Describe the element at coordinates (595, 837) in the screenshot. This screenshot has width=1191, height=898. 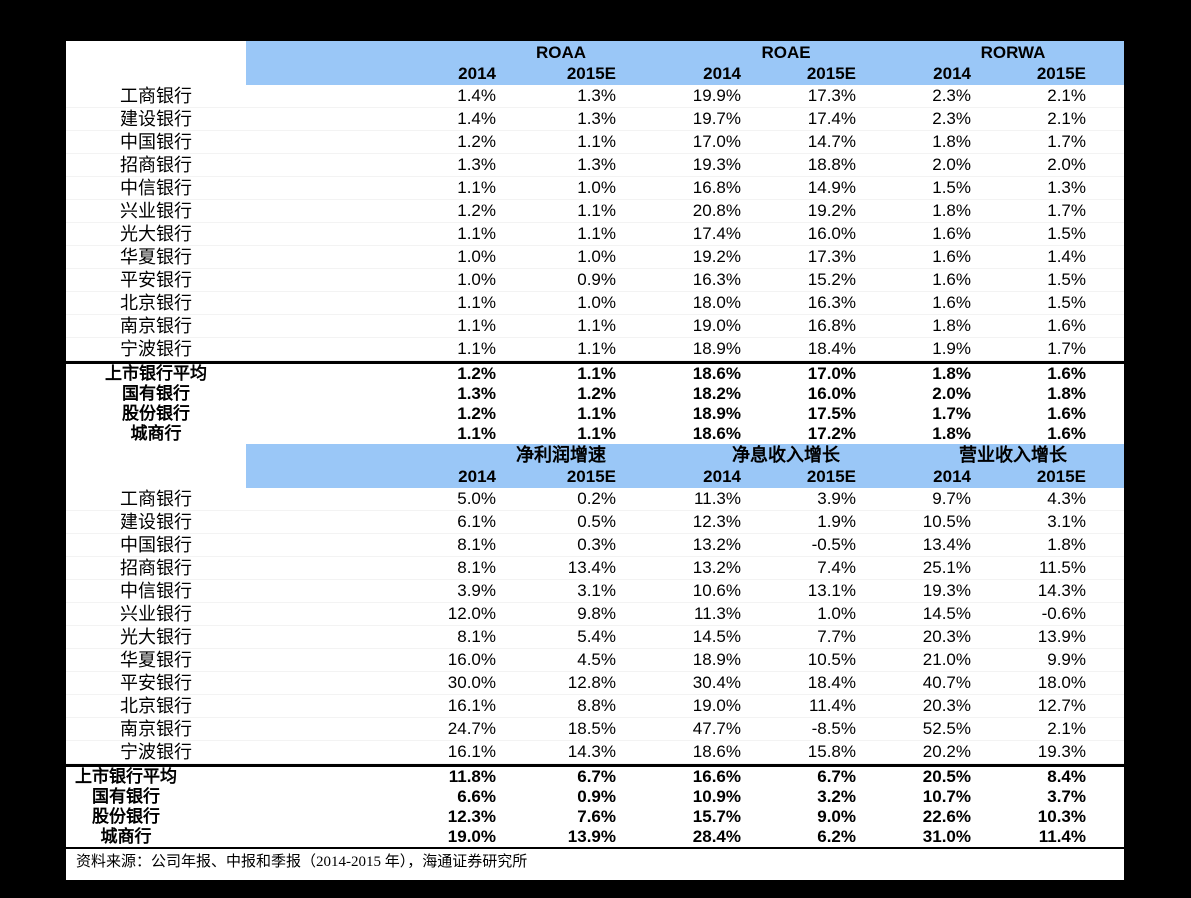
I see `table-row: 城商行 19.0% 13.9% 28.4% 6.2% 31.0% 11.4%` at that location.